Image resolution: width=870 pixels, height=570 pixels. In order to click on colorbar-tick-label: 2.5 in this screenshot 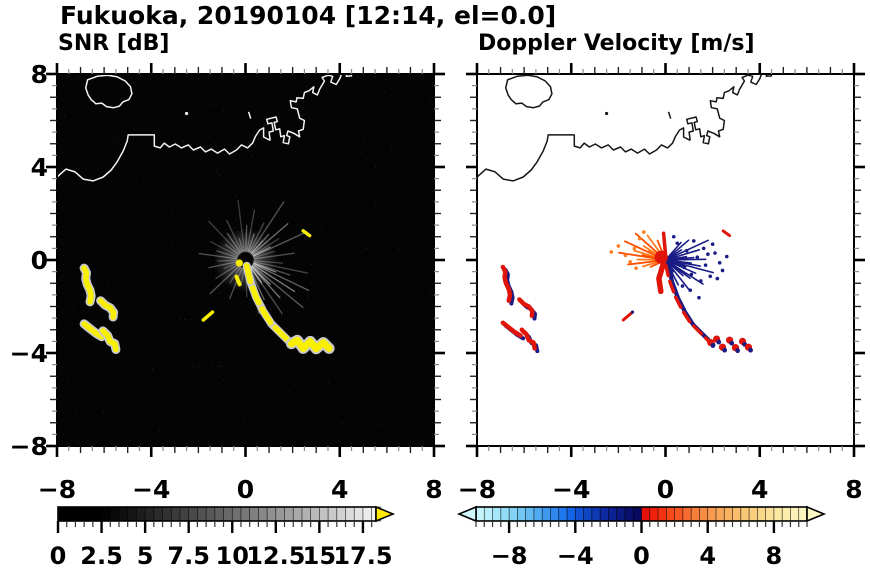, I will do `click(101, 556)`.